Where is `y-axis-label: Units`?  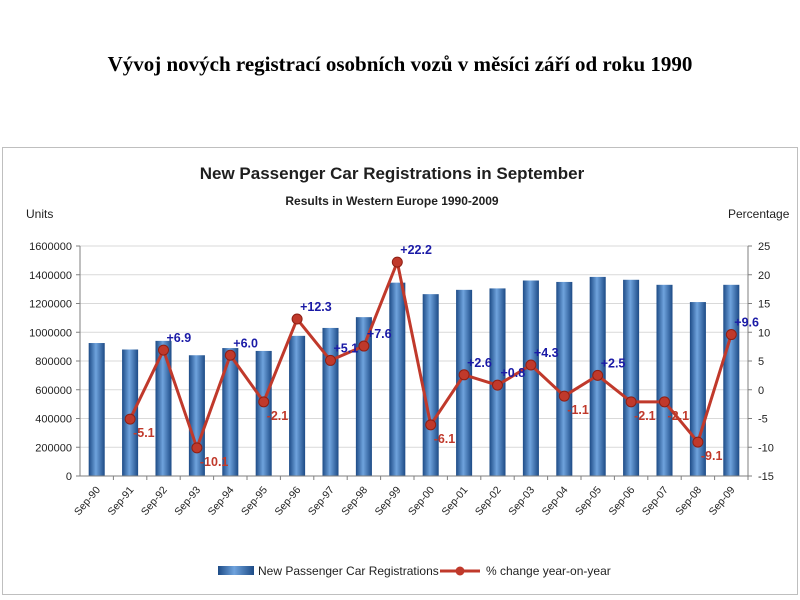
y-axis-label: Units is located at coordinates (39, 214).